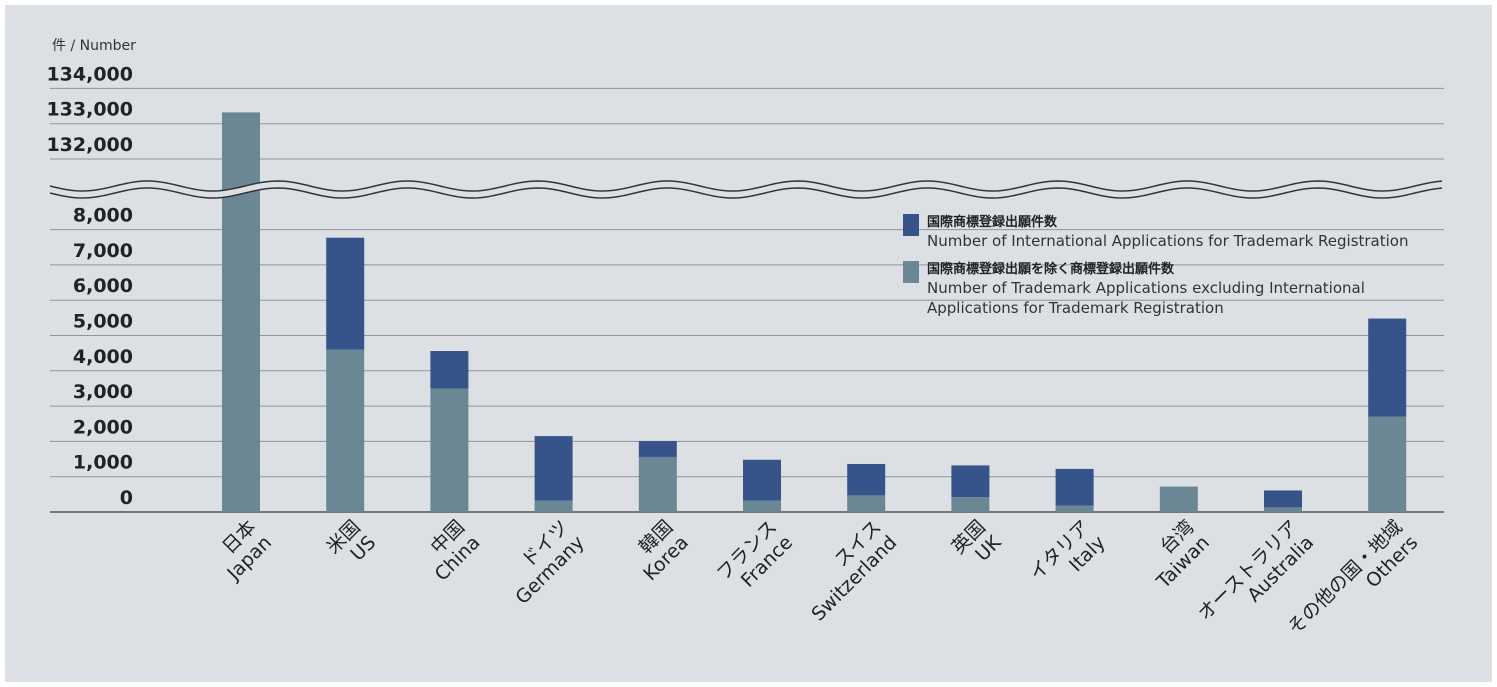 Image resolution: width=1497 pixels, height=687 pixels. Describe the element at coordinates (89, 110) in the screenshot. I see `y-tick-label: 133,000` at that location.